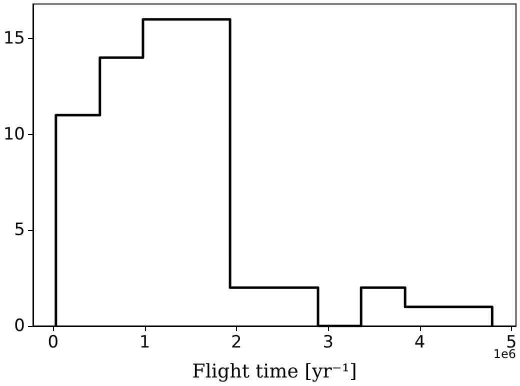 This screenshot has height=386, width=520. Describe the element at coordinates (53, 342) in the screenshot. I see `x-tick-label: 0` at that location.